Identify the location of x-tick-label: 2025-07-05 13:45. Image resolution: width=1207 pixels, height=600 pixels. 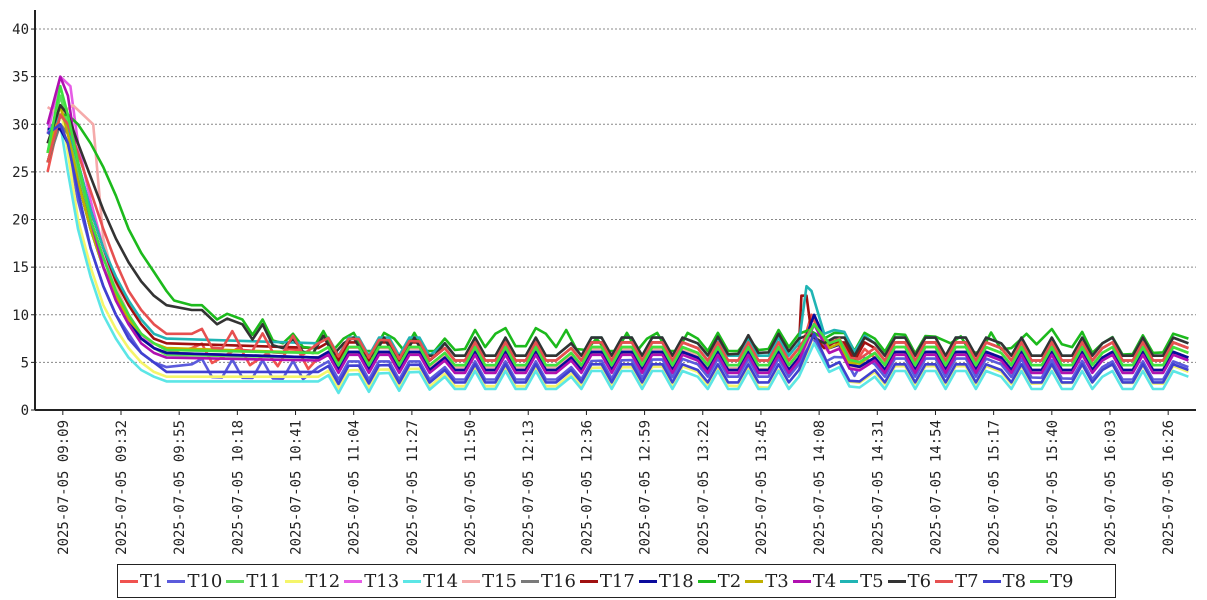
(762, 487).